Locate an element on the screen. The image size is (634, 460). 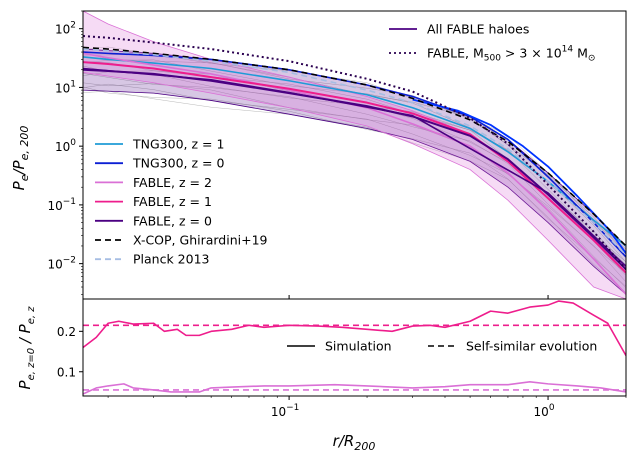
legend-label: X-COP, Ghirardini+19 is located at coordinates (200, 240).